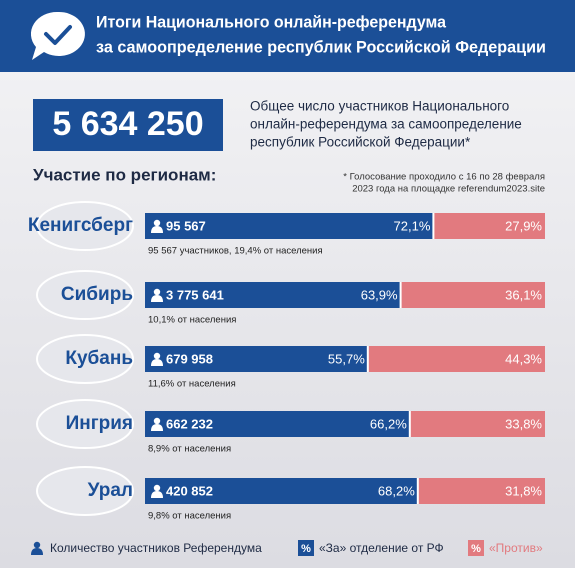 The height and width of the screenshot is (568, 575). Describe the element at coordinates (99, 358) in the screenshot. I see `region-name: Кубань` at that location.